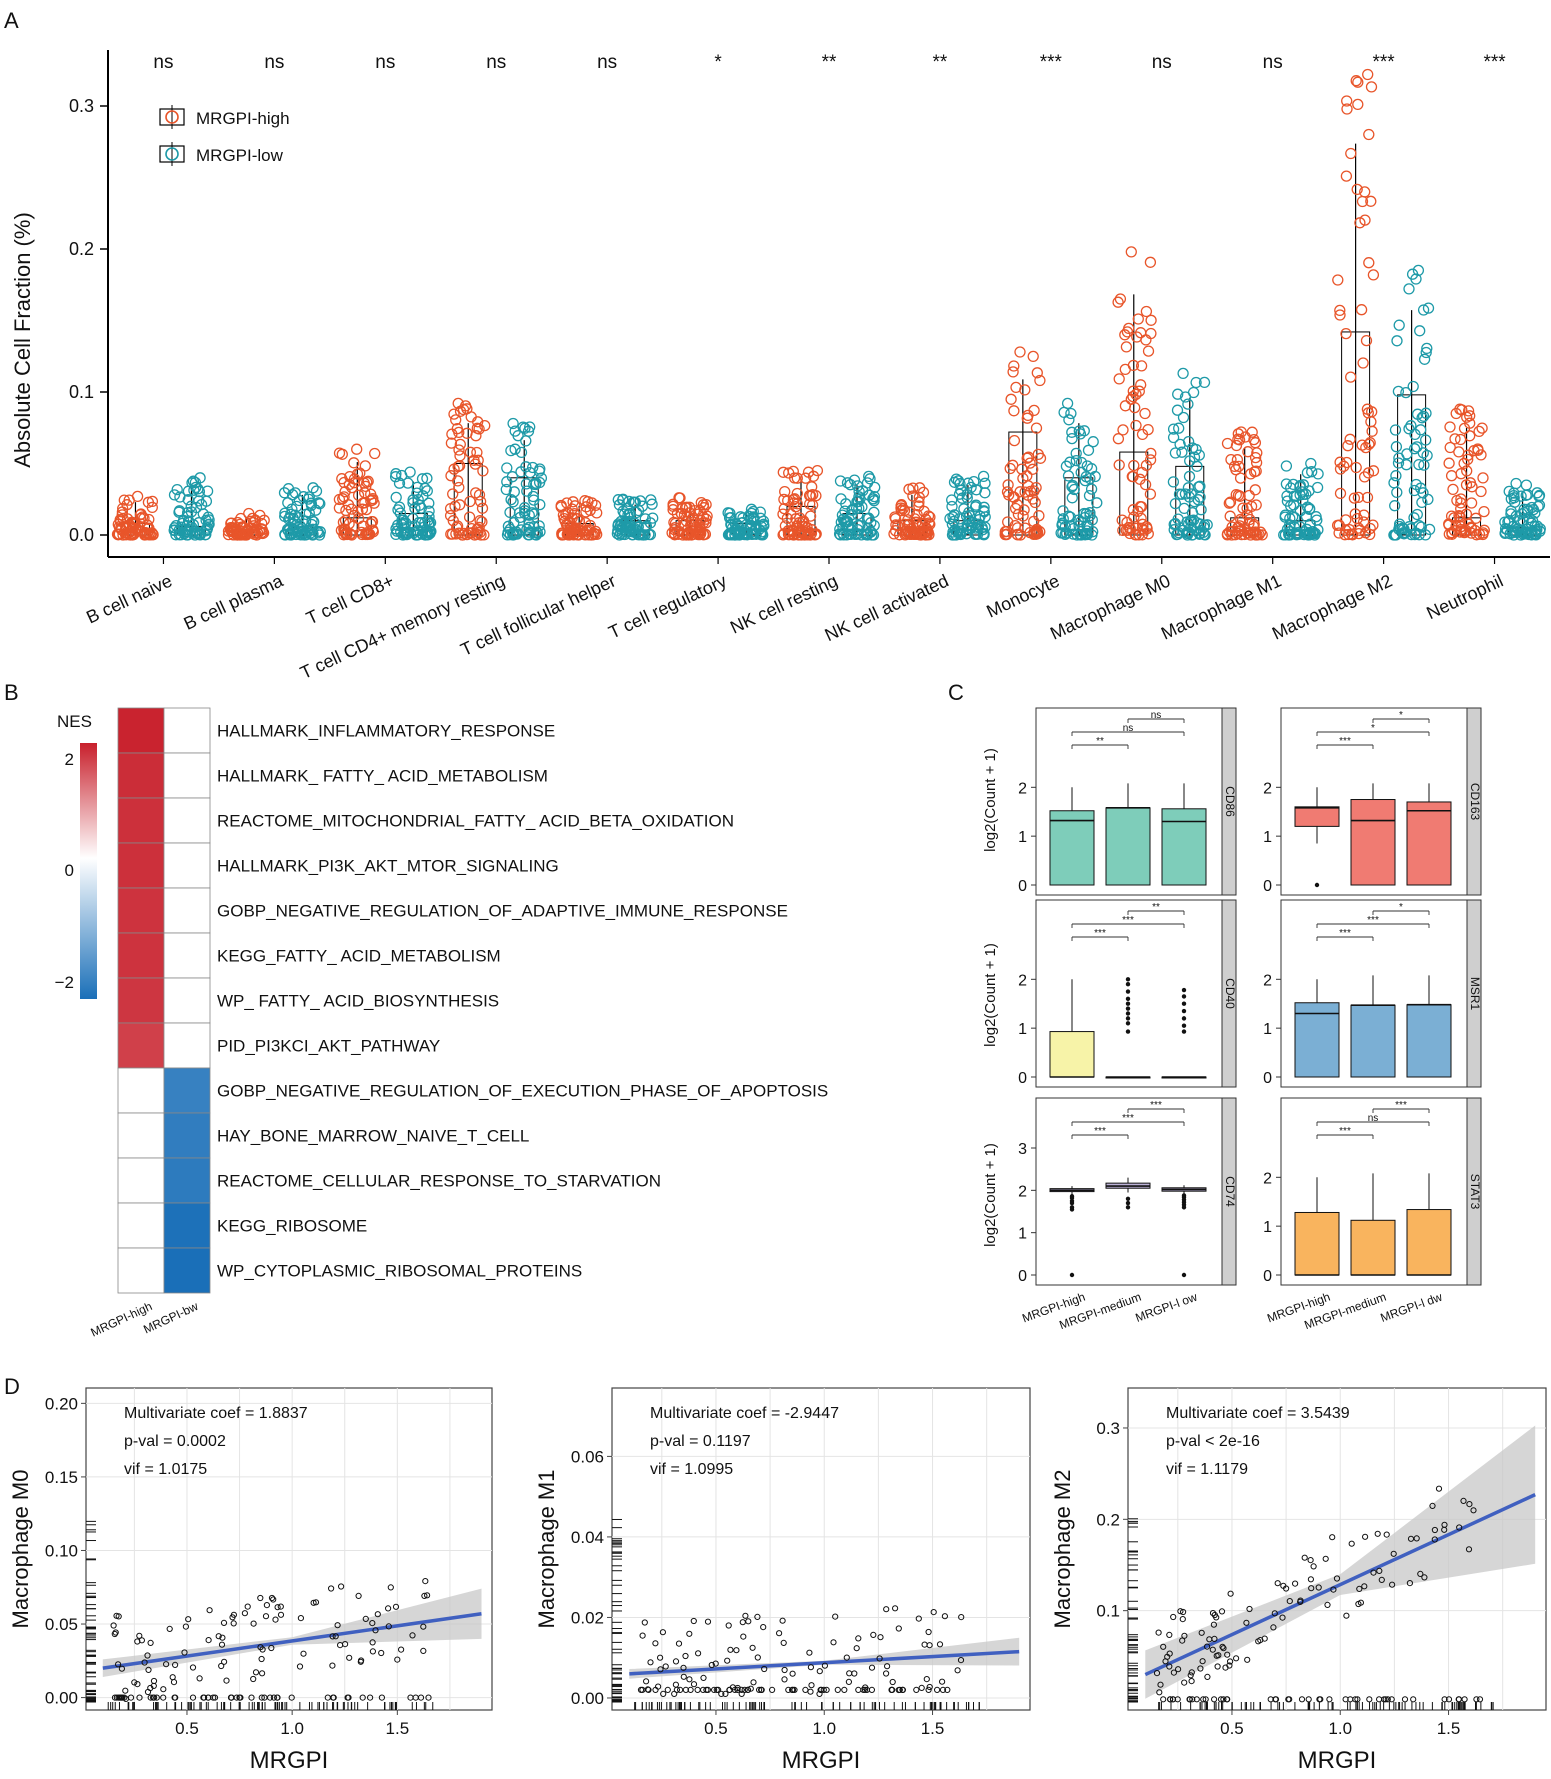 This screenshot has width=1551, height=1779. What do you see at coordinates (587, 1617) in the screenshot?
I see `y-tick-label: 0.02` at bounding box center [587, 1617].